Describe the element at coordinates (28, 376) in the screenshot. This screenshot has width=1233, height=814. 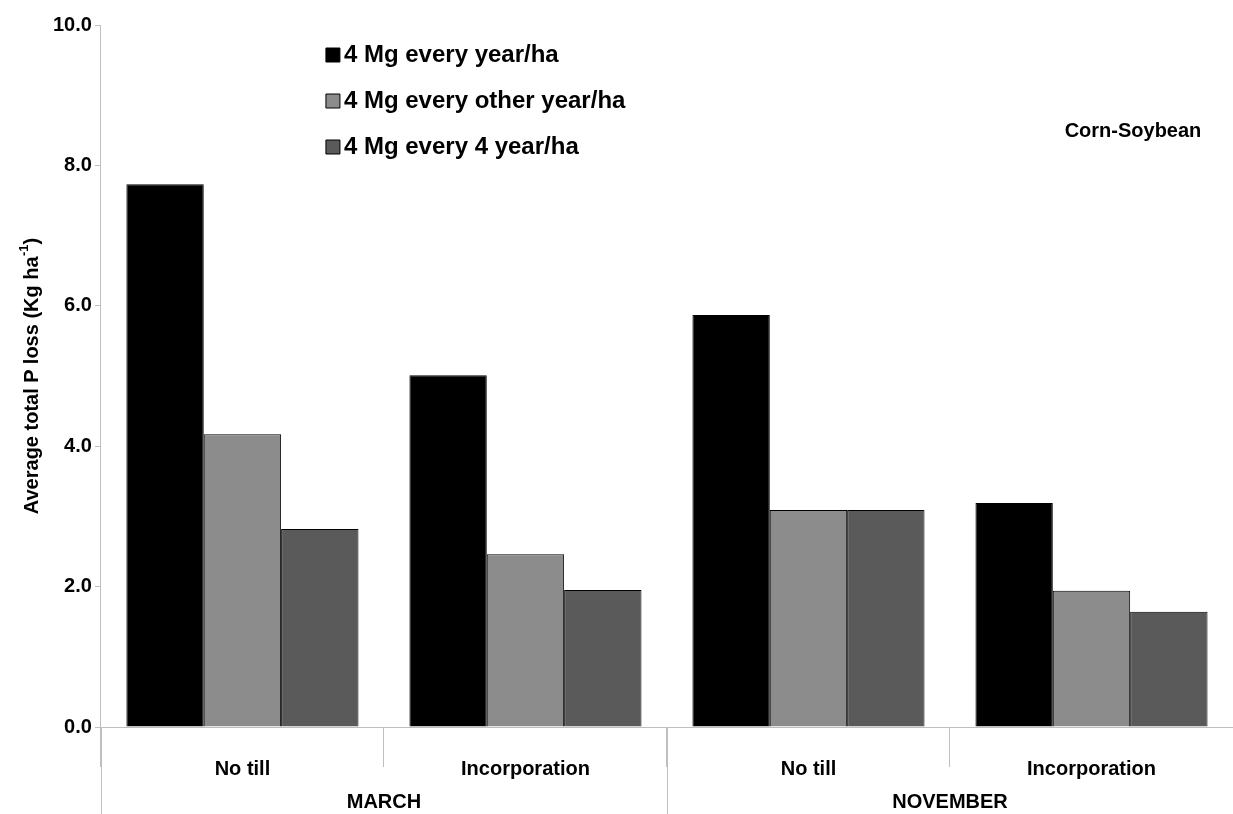
I see `y-axis-title: Average total P loss (Kg ha-1)` at that location.